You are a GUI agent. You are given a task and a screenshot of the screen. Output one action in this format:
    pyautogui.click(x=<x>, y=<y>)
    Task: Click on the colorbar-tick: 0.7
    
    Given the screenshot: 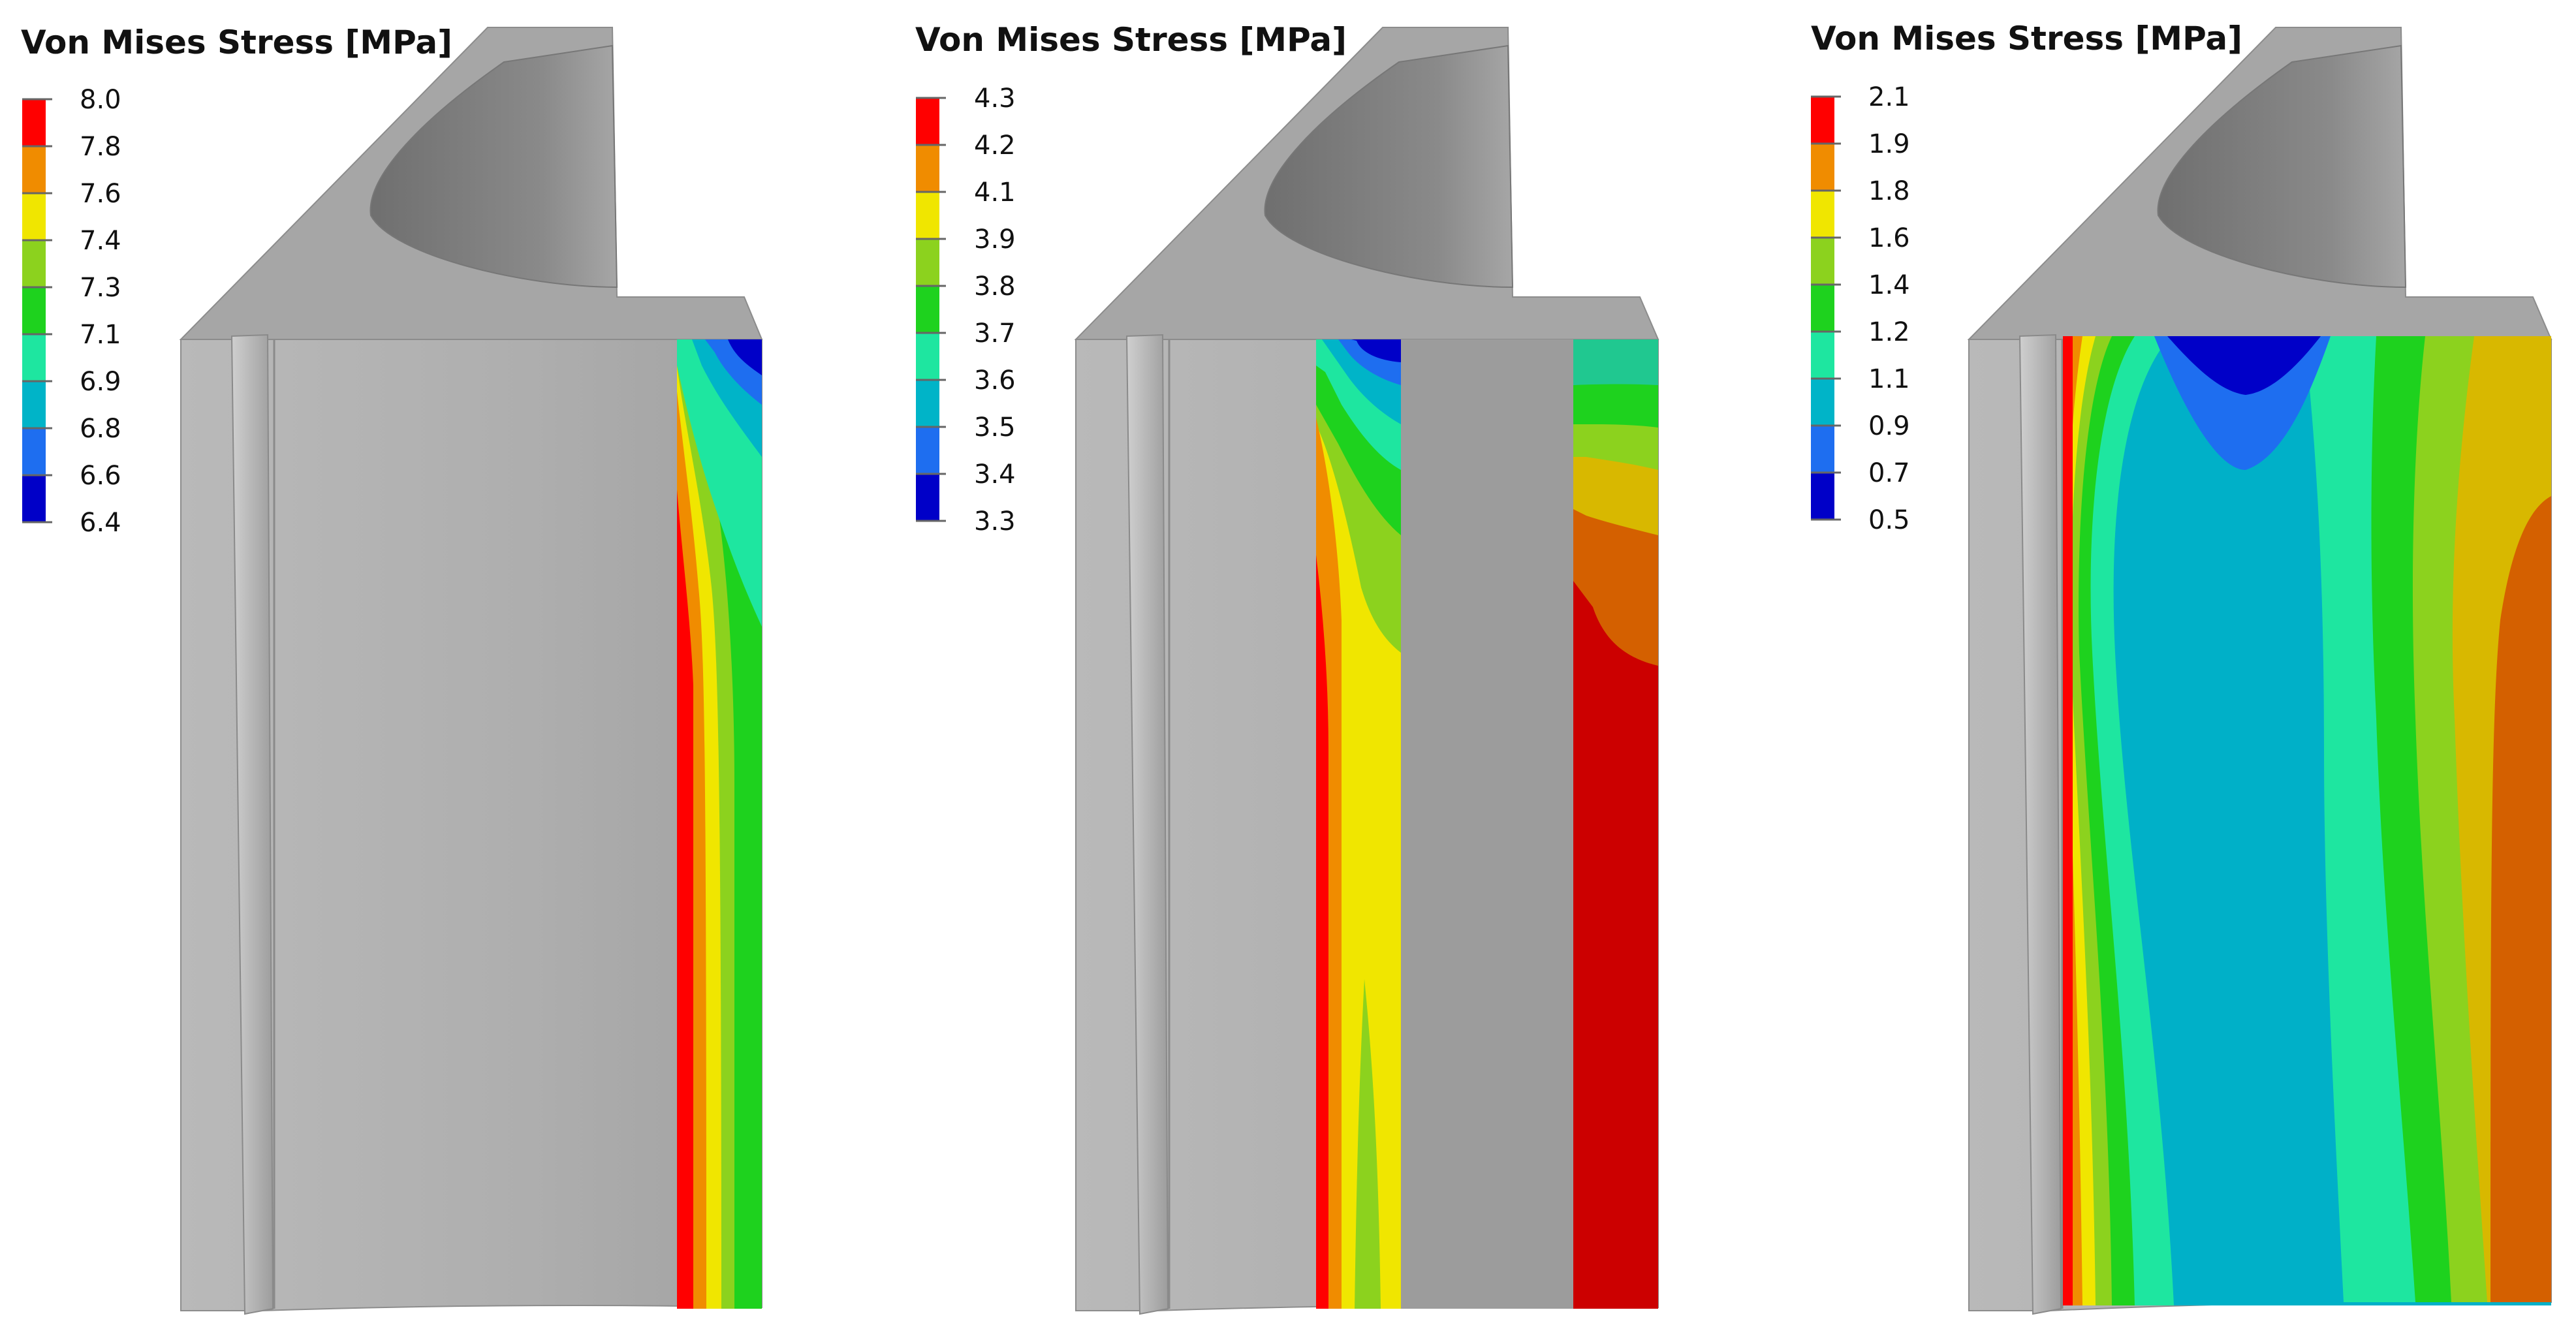 What is the action you would take?
    pyautogui.click(x=1889, y=473)
    